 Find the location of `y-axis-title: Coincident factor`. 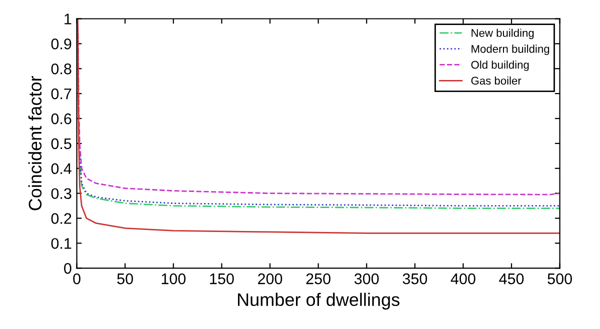

y-axis-title: Coincident factor is located at coordinates (35, 143).